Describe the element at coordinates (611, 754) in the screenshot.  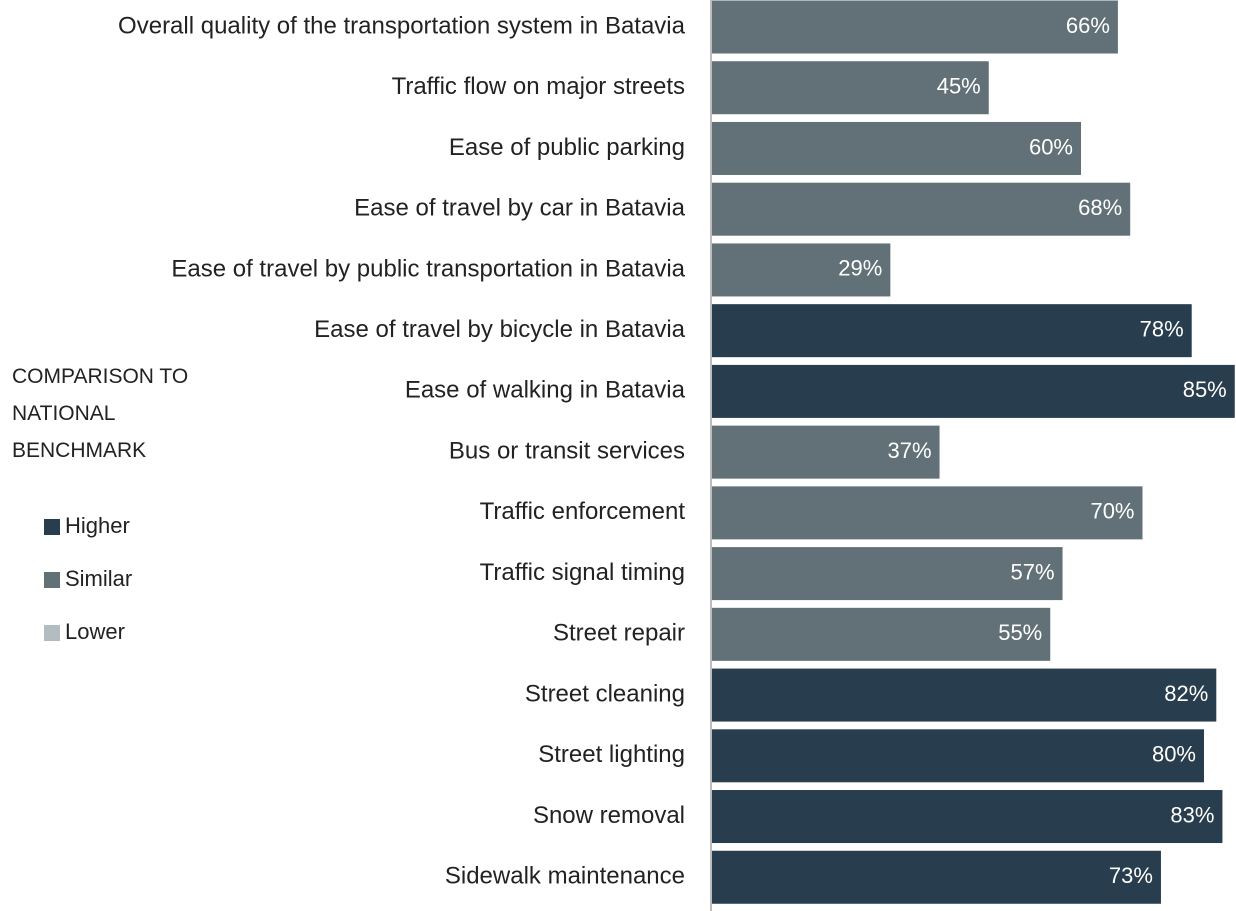
I see `category-label: Street lighting` at that location.